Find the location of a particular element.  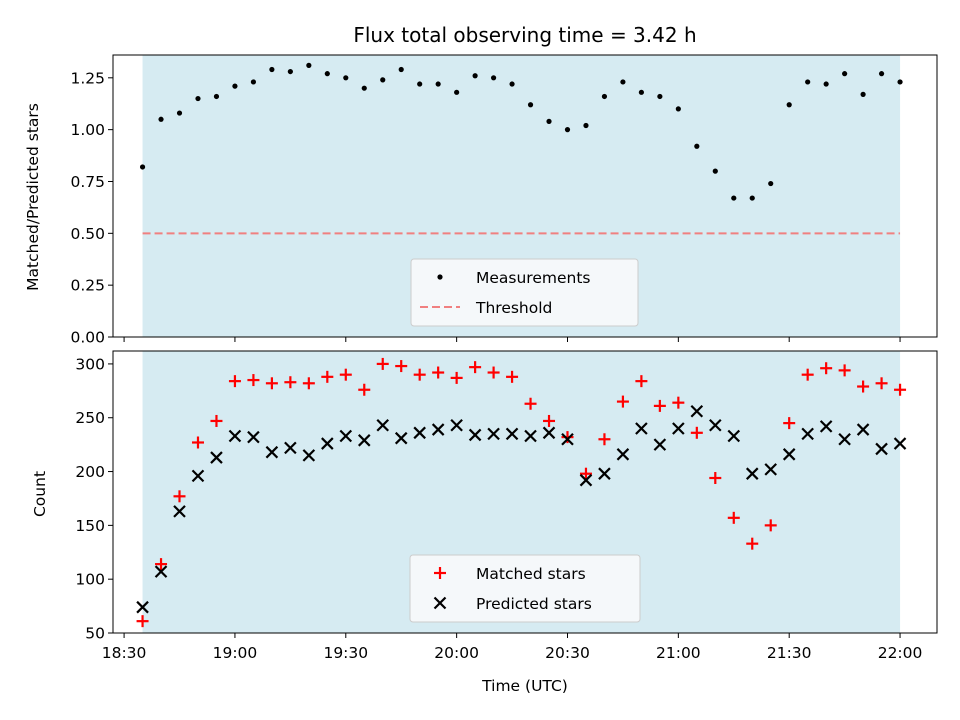

y-tick-label: 1.00 is located at coordinates (87, 130).